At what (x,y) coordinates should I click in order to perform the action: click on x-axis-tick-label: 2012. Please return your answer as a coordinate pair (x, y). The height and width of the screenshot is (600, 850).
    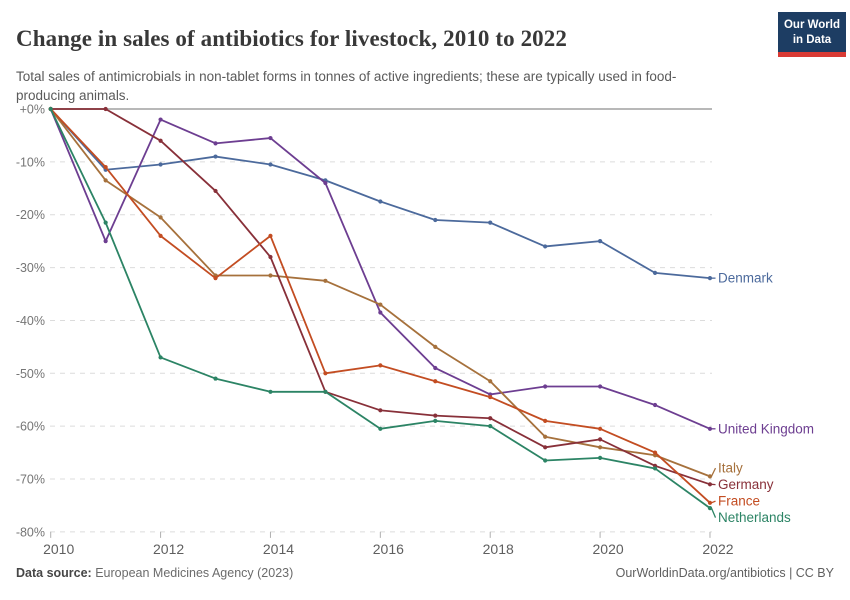
    Looking at the image, I should click on (168, 549).